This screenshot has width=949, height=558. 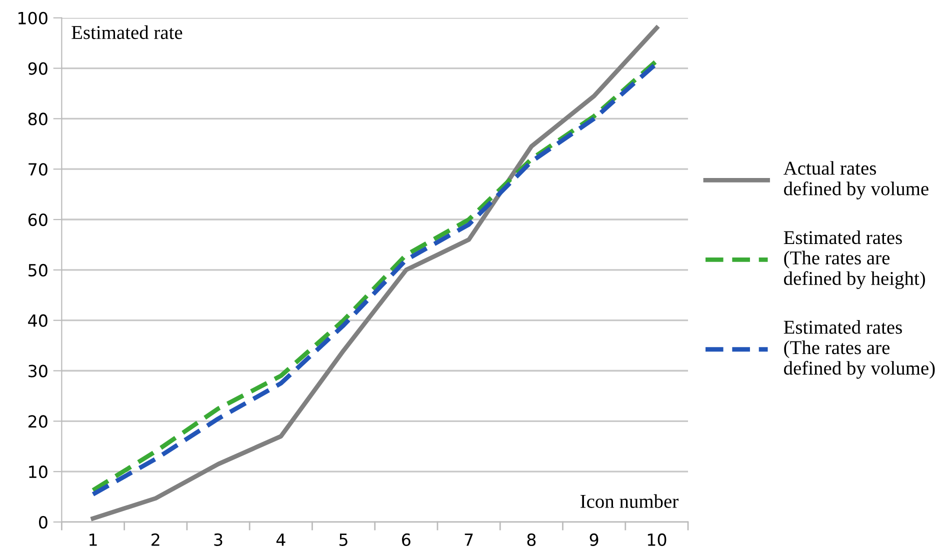 I want to click on y-tick-label: 70, so click(x=38, y=169).